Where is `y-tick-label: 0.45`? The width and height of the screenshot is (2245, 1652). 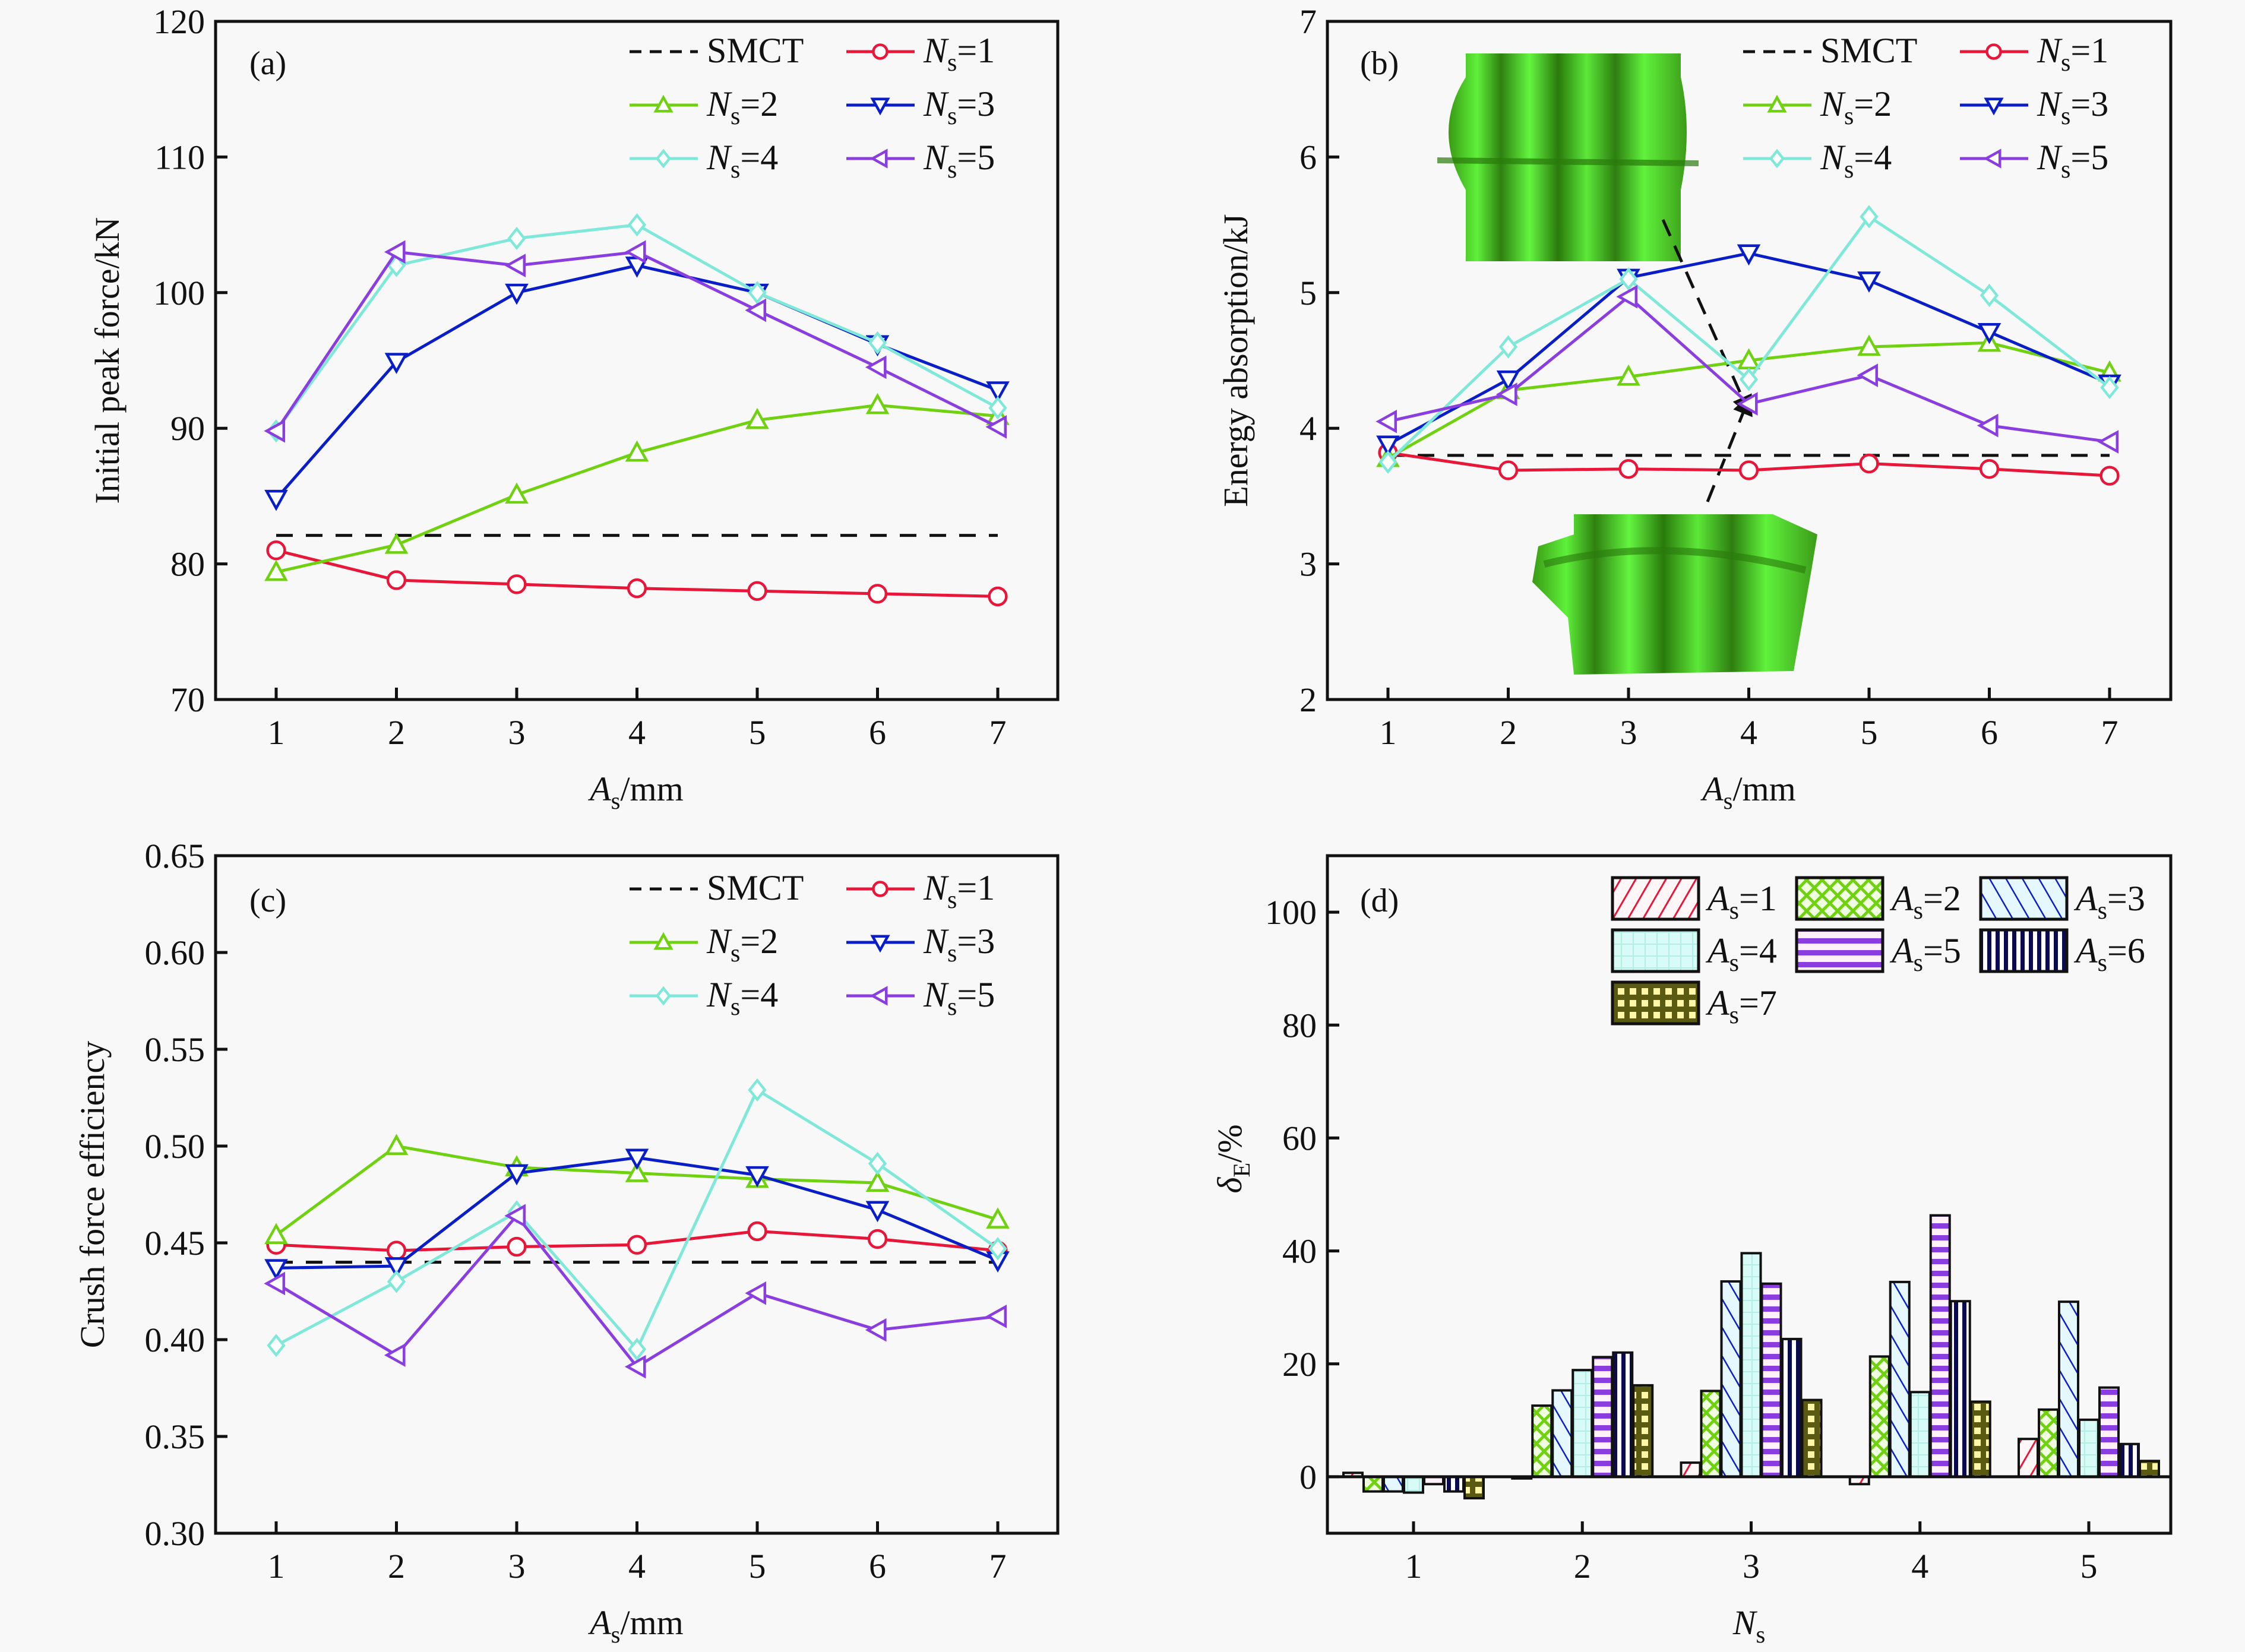 y-tick-label: 0.45 is located at coordinates (175, 1243).